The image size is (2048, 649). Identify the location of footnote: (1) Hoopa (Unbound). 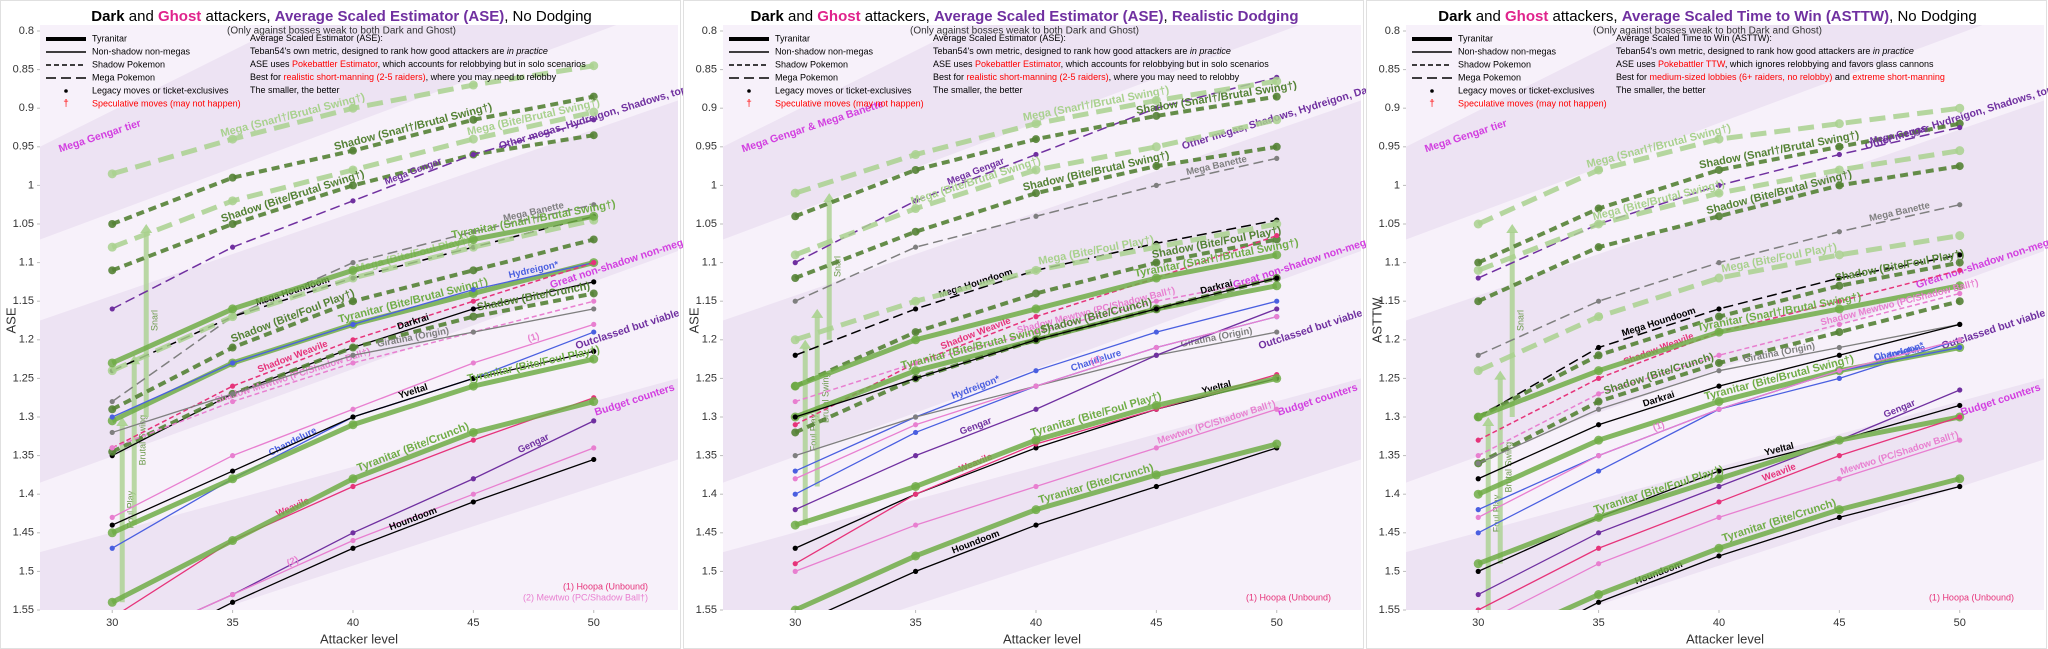
(605, 586).